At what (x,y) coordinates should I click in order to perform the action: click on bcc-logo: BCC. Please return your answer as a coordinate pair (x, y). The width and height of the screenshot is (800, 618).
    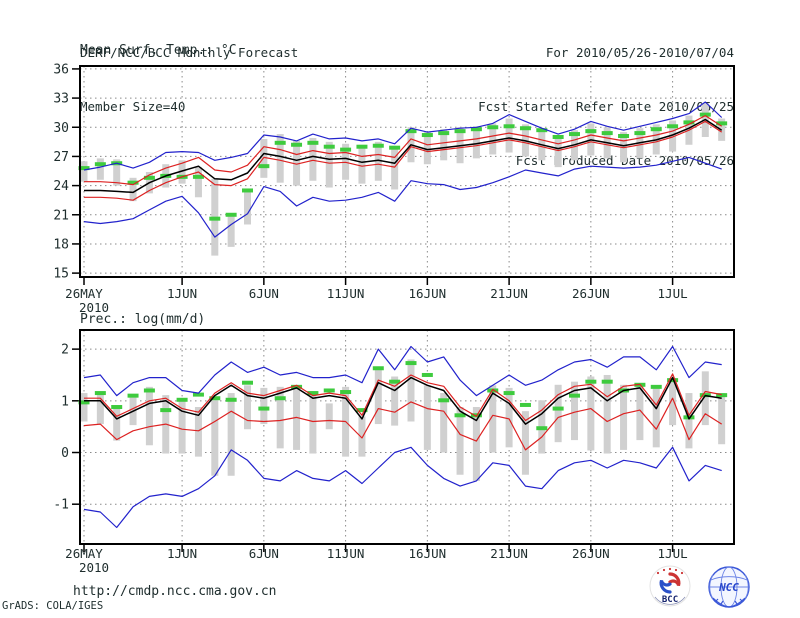
    Looking at the image, I should click on (670, 586).